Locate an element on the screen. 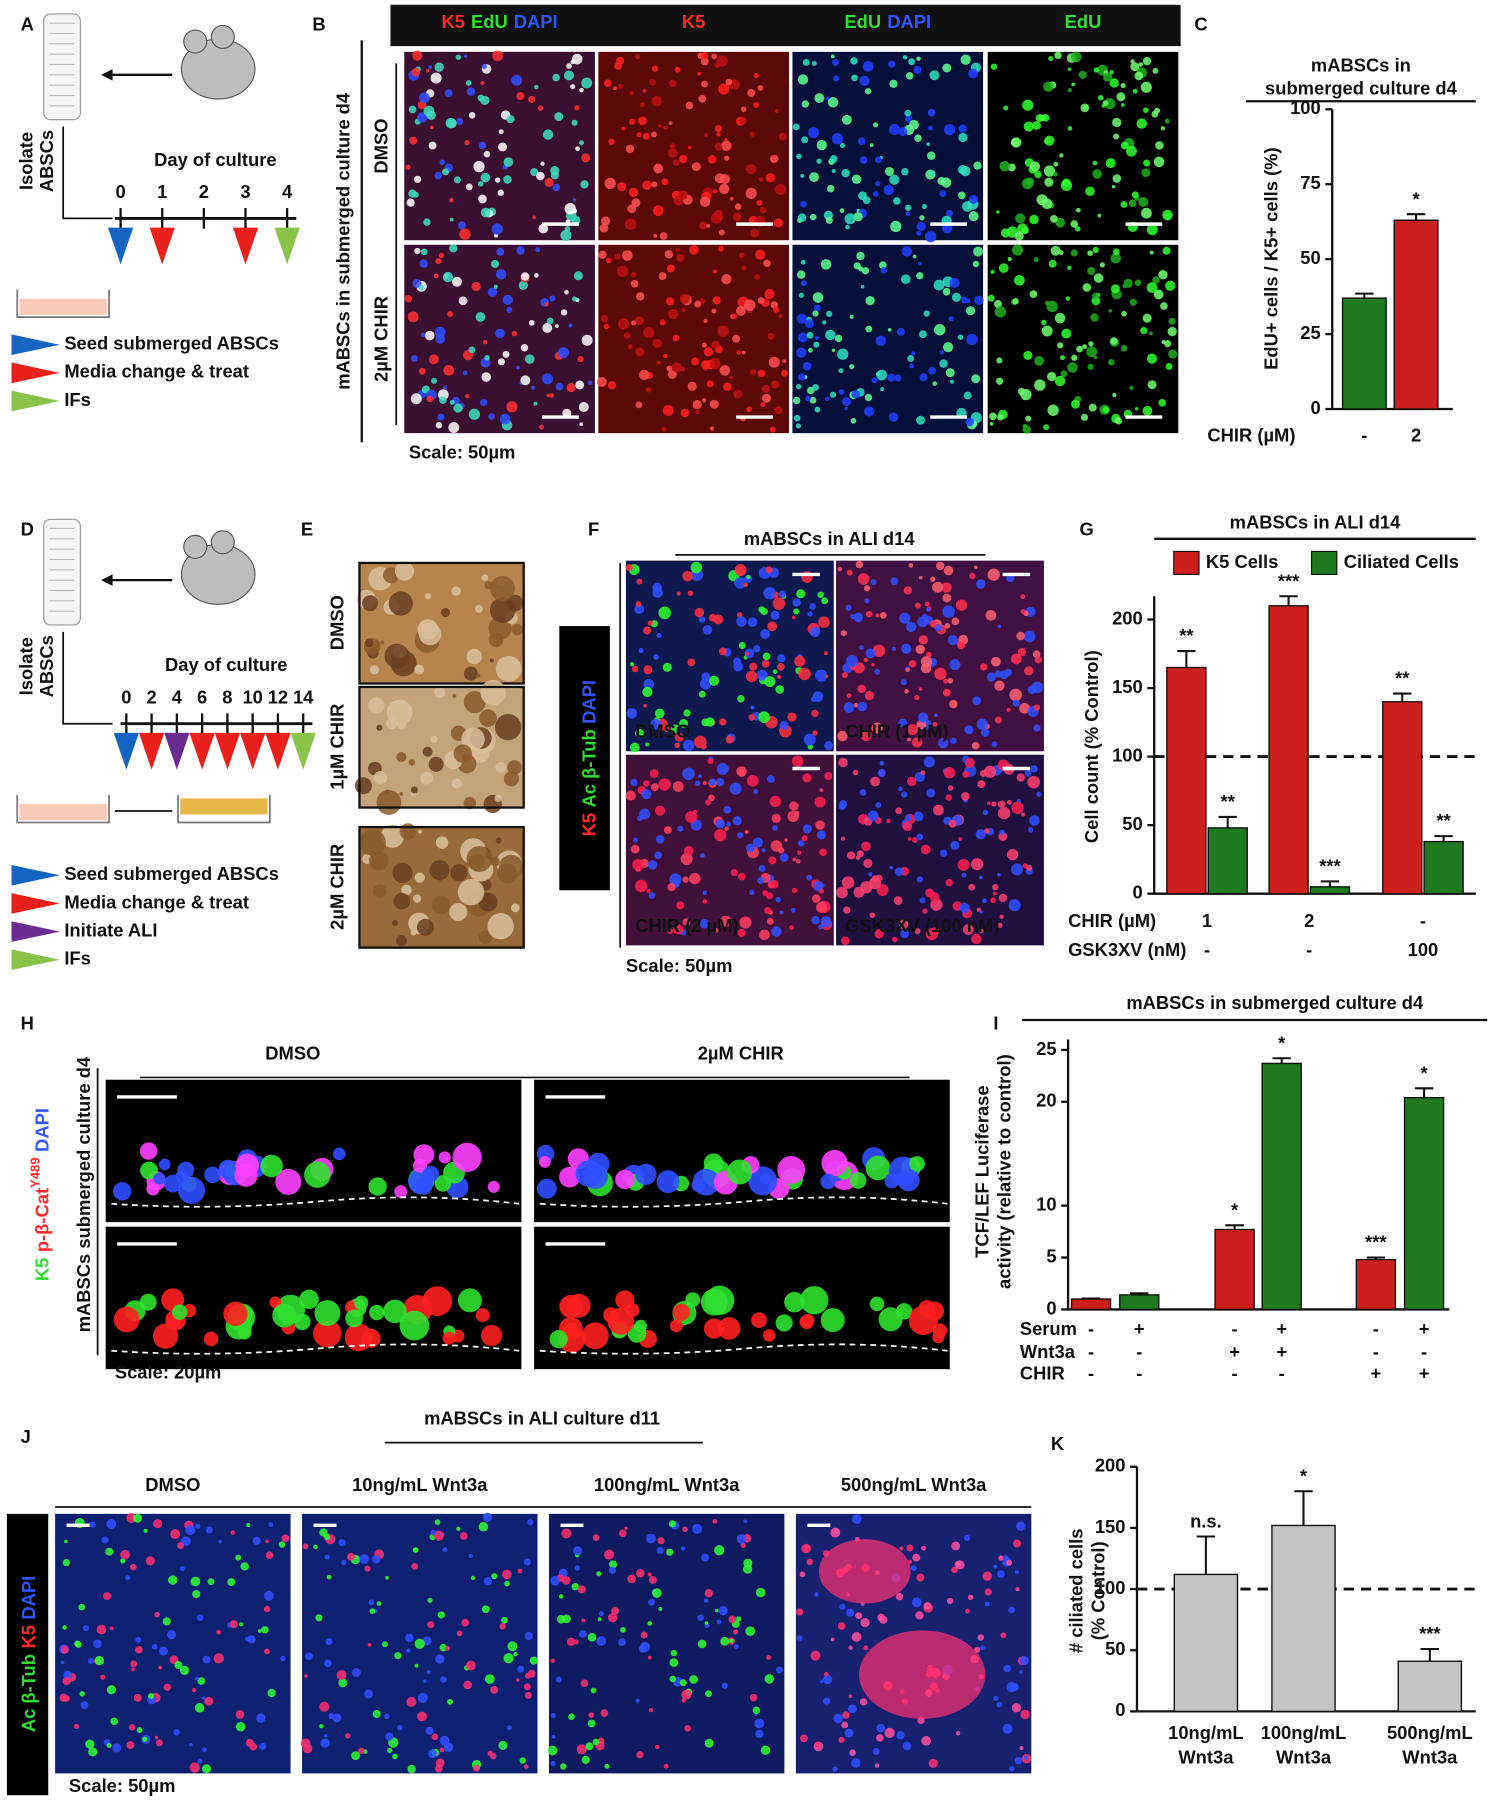 This screenshot has height=1800, width=1493. row-label: 2µM CHIR is located at coordinates (337, 887).